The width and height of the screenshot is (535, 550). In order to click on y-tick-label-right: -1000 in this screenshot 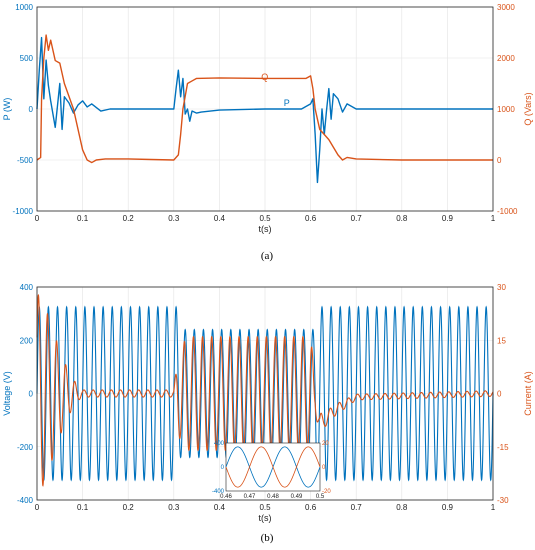, I will do `click(507, 211)`.